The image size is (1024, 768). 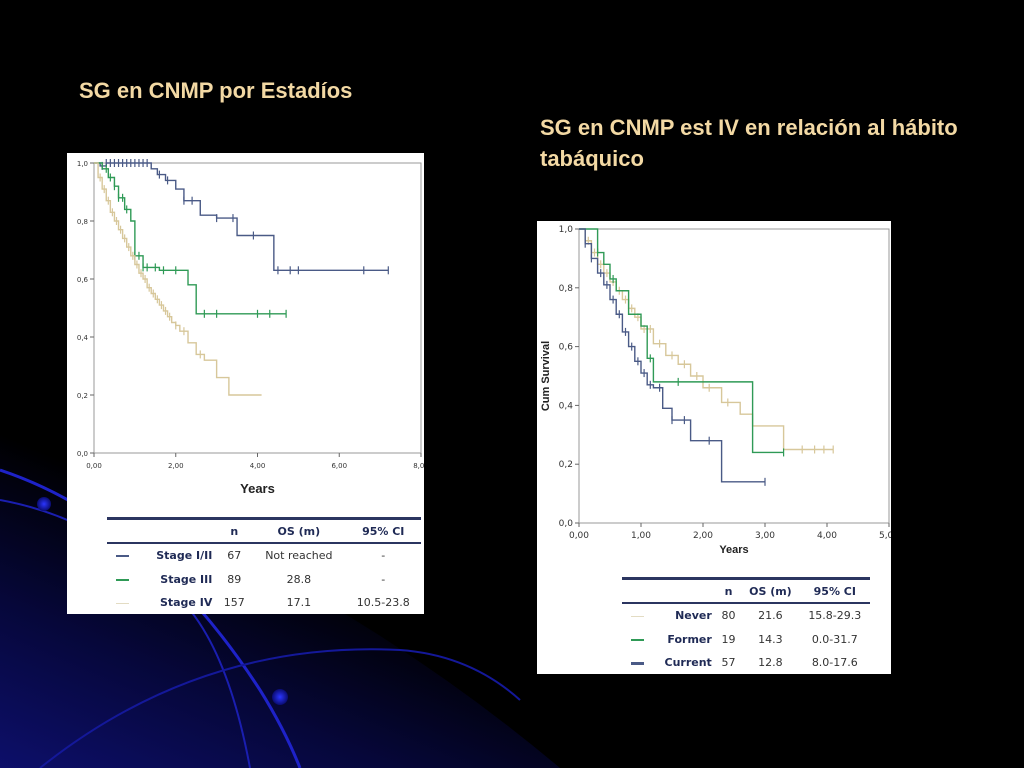 I want to click on series-line-current, so click(x=672, y=355).